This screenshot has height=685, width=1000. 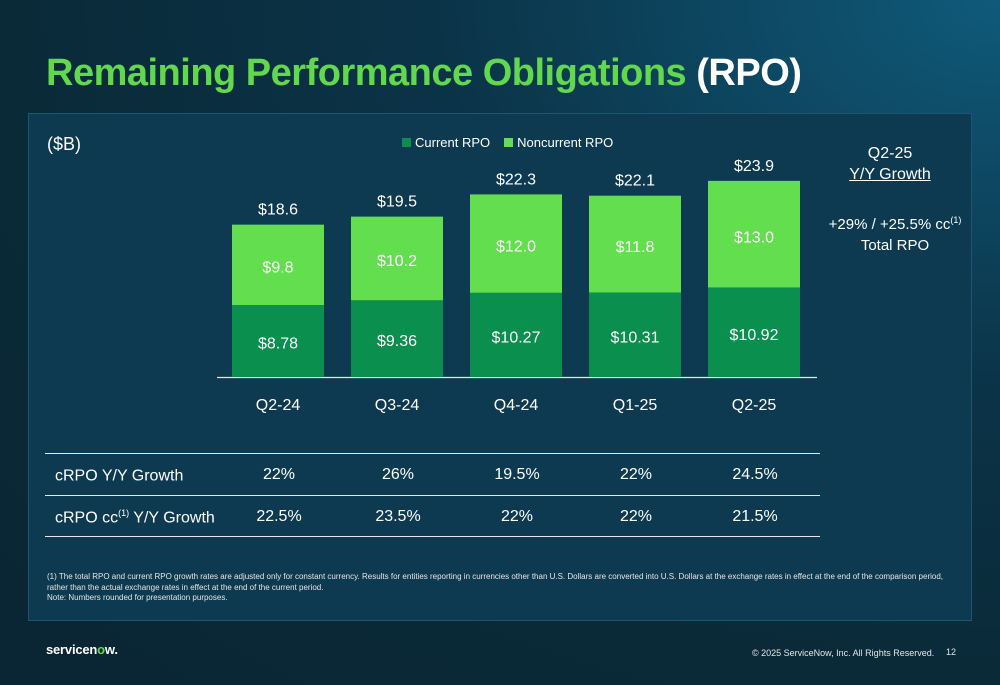 What do you see at coordinates (366, 73) in the screenshot?
I see `title-main: Remaining Performance Obligations` at bounding box center [366, 73].